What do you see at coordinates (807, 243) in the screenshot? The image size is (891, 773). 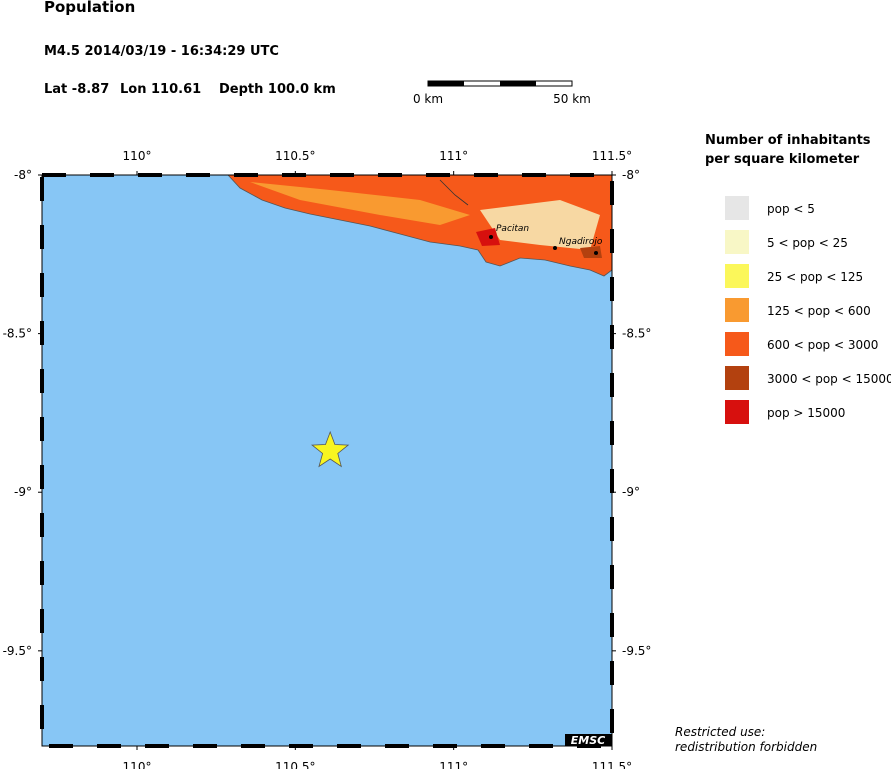 I see `legend-label: 5 < pop < 25` at bounding box center [807, 243].